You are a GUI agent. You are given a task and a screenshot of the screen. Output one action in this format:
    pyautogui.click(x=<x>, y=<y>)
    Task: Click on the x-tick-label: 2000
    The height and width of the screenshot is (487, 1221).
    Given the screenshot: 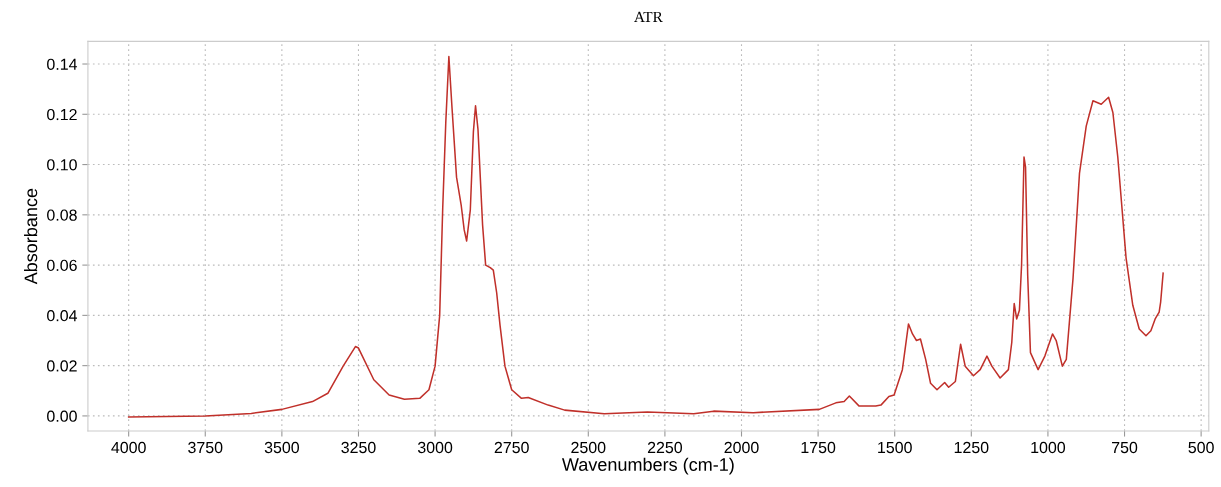 What is the action you would take?
    pyautogui.click(x=741, y=447)
    